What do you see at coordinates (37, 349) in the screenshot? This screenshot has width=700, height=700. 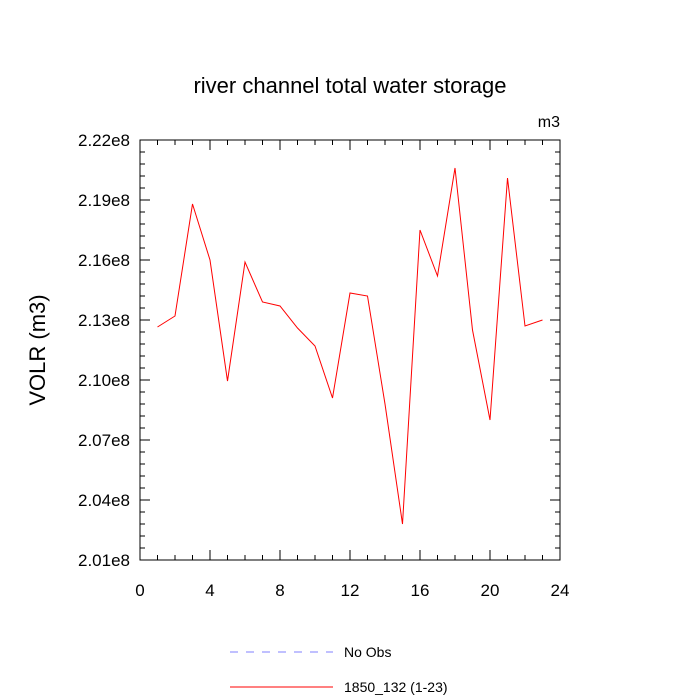 I see `y-axis-label: VOLR (m3)` at bounding box center [37, 349].